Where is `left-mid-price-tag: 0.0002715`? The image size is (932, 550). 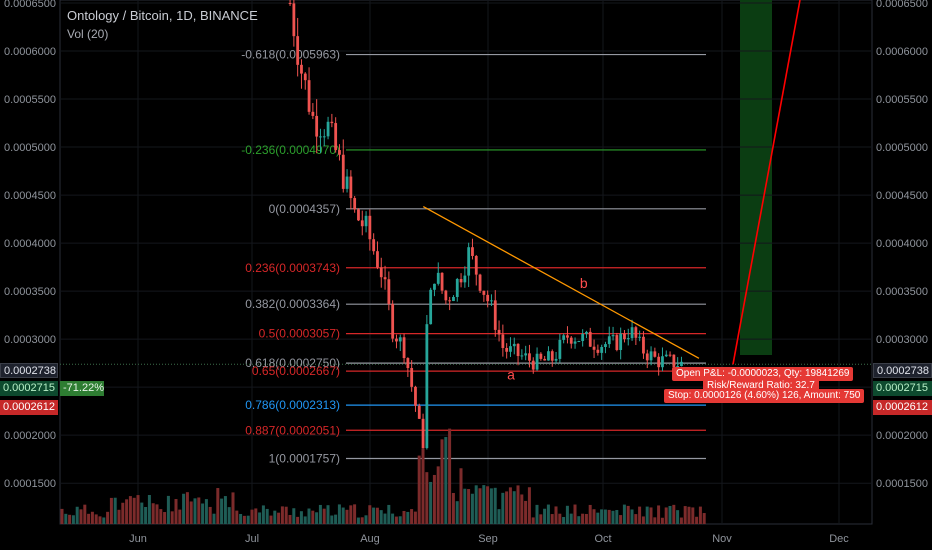 left-mid-price-tag: 0.0002715 is located at coordinates (29, 388).